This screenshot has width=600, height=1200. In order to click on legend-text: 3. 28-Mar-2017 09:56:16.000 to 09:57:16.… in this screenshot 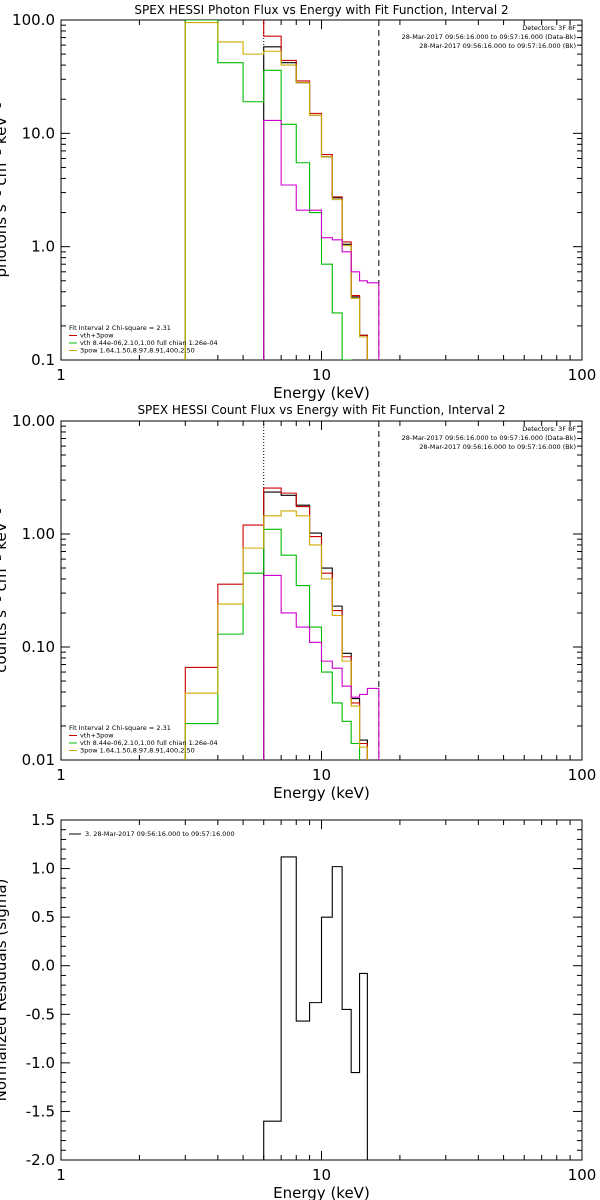, I will do `click(160, 834)`.